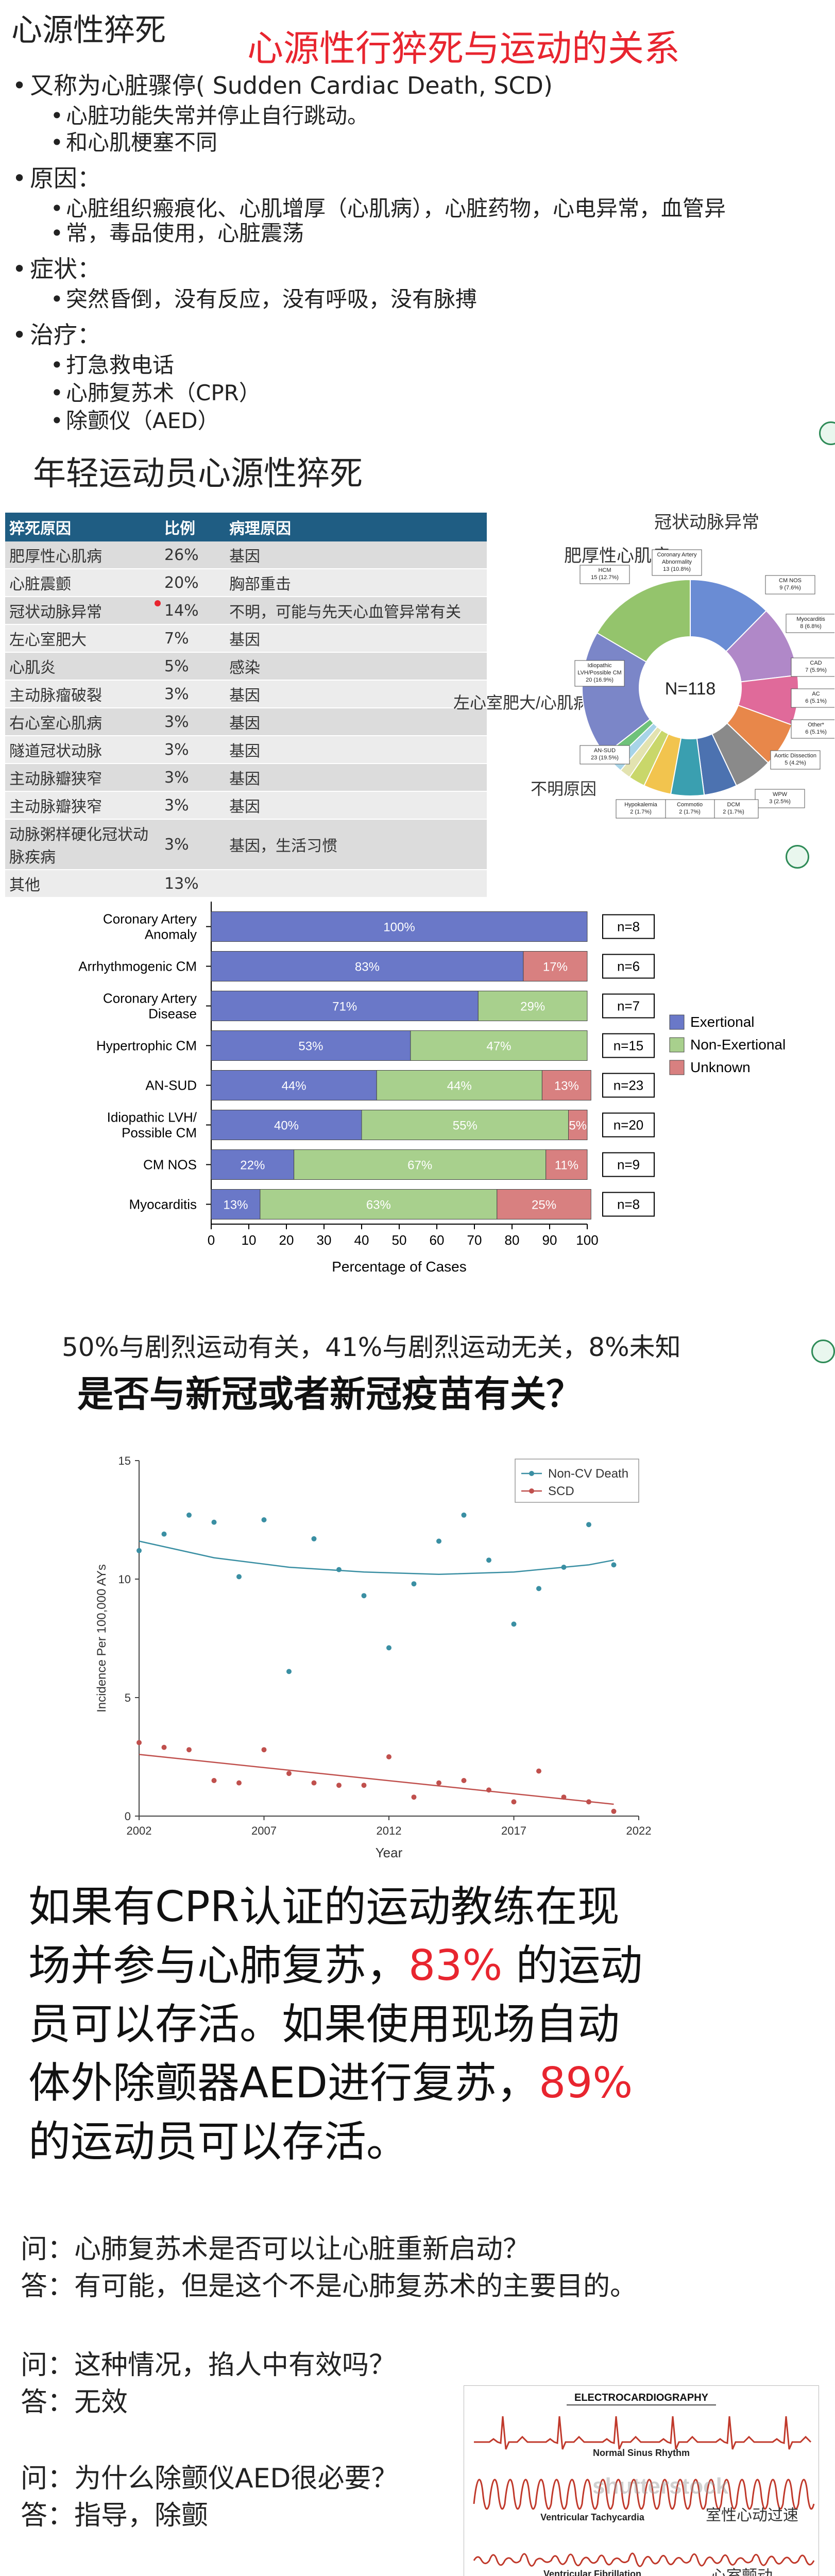 This screenshot has height=2576, width=835. Describe the element at coordinates (690, 689) in the screenshot. I see `pie-center-label: N=118` at that location.